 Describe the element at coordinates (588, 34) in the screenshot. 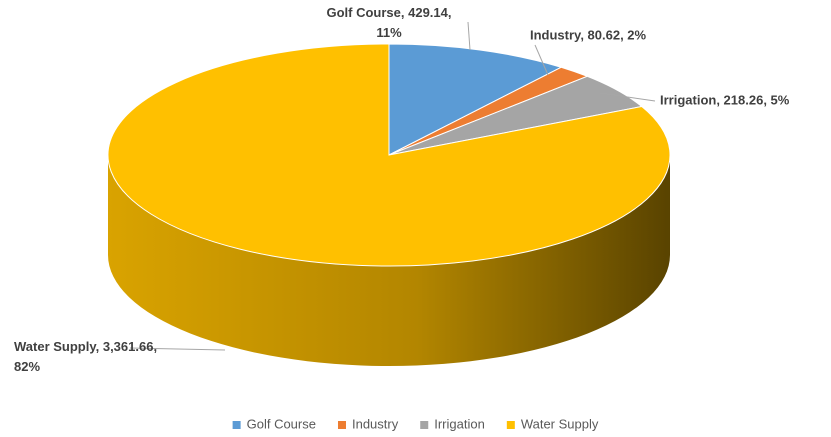

I see `data-label: Industry, 80.62, 2%` at that location.